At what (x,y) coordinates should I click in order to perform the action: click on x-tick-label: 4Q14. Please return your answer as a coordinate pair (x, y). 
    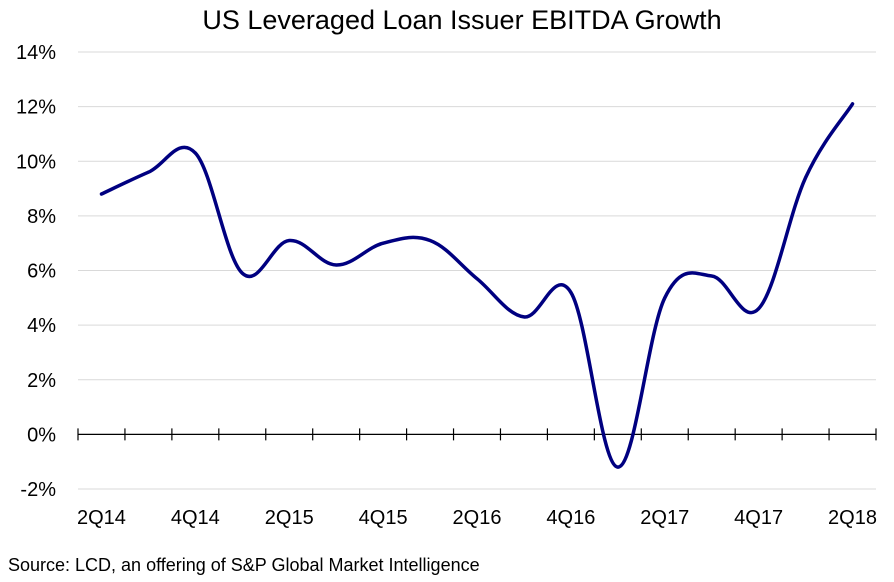
    Looking at the image, I should click on (195, 518).